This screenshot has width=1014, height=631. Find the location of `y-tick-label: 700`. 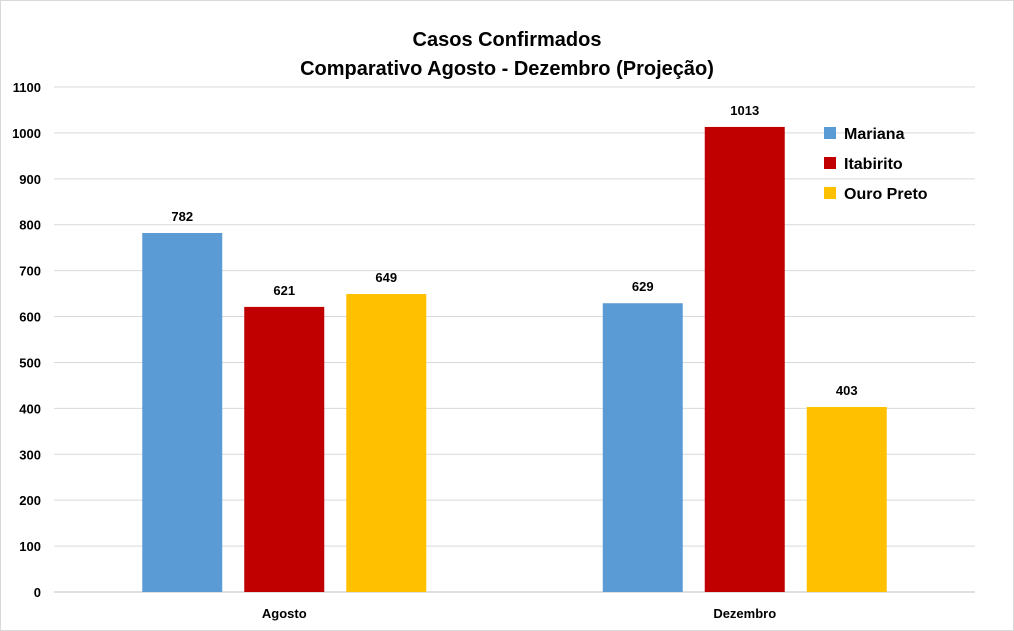

y-tick-label: 700 is located at coordinates (30, 271).